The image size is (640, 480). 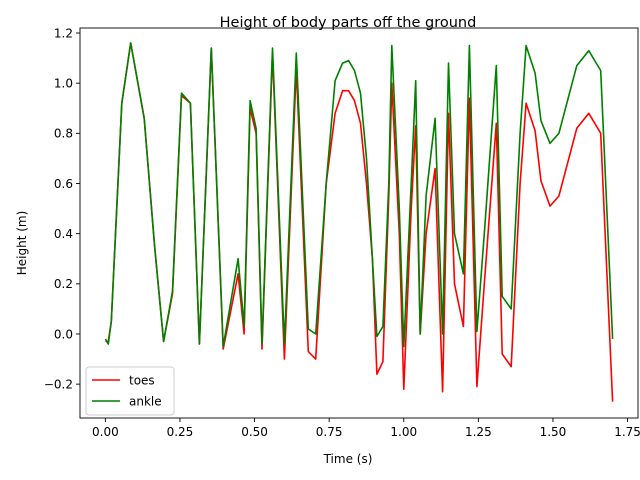 I want to click on x-tick-label: 0.00, so click(x=105, y=432).